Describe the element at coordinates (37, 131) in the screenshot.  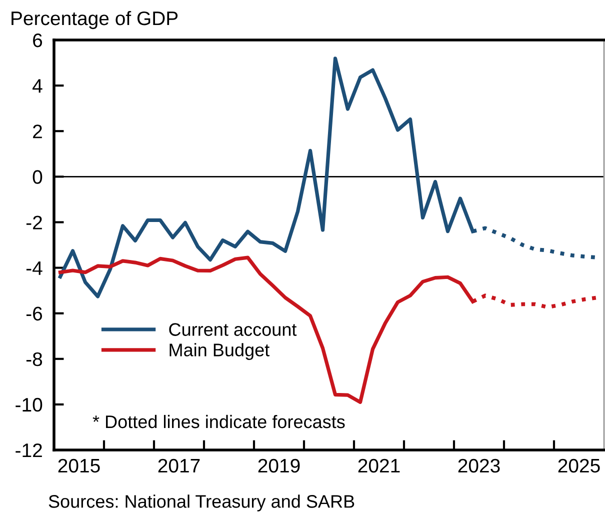
I see `y-tick-label: 2` at that location.